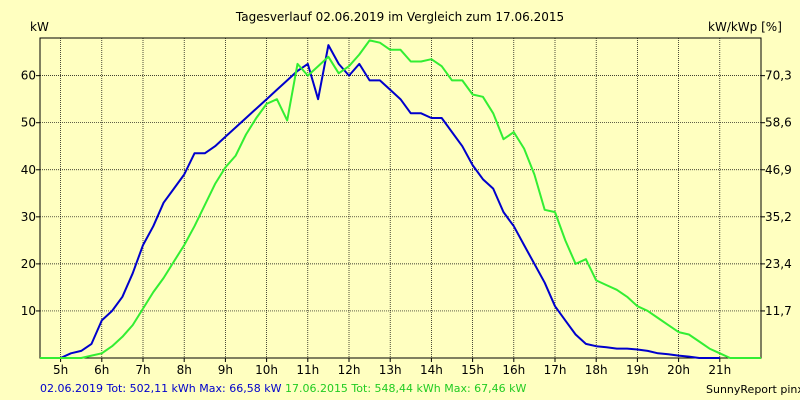  Describe the element at coordinates (513, 370) in the screenshot. I see `x-tick-label: 16h` at that location.